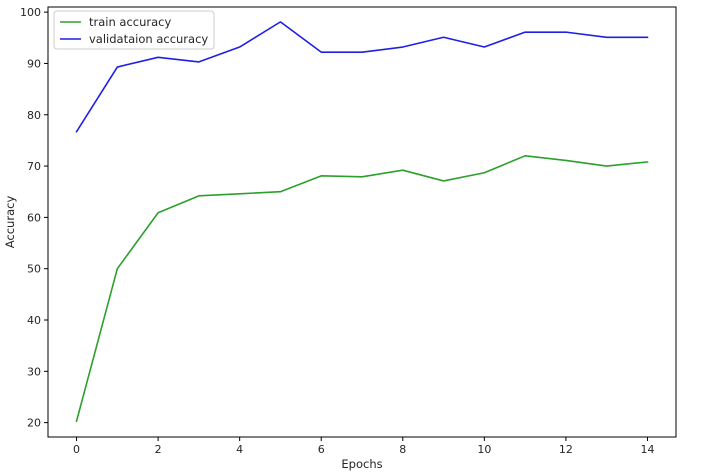 The height and width of the screenshot is (476, 704). I want to click on x-tick-label: 10, so click(484, 449).